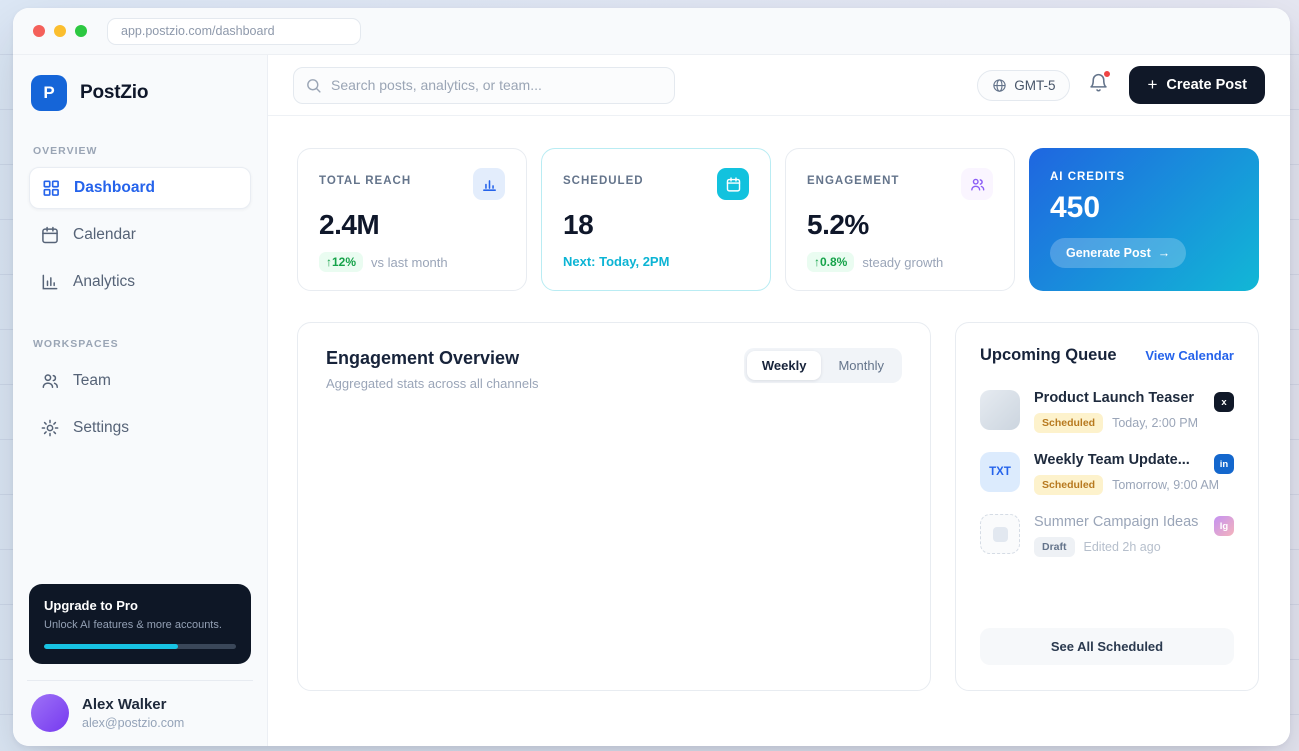 The image size is (1299, 751). What do you see at coordinates (651, 31) in the screenshot?
I see `browser-chrome: app.postzio.com/dashboard` at bounding box center [651, 31].